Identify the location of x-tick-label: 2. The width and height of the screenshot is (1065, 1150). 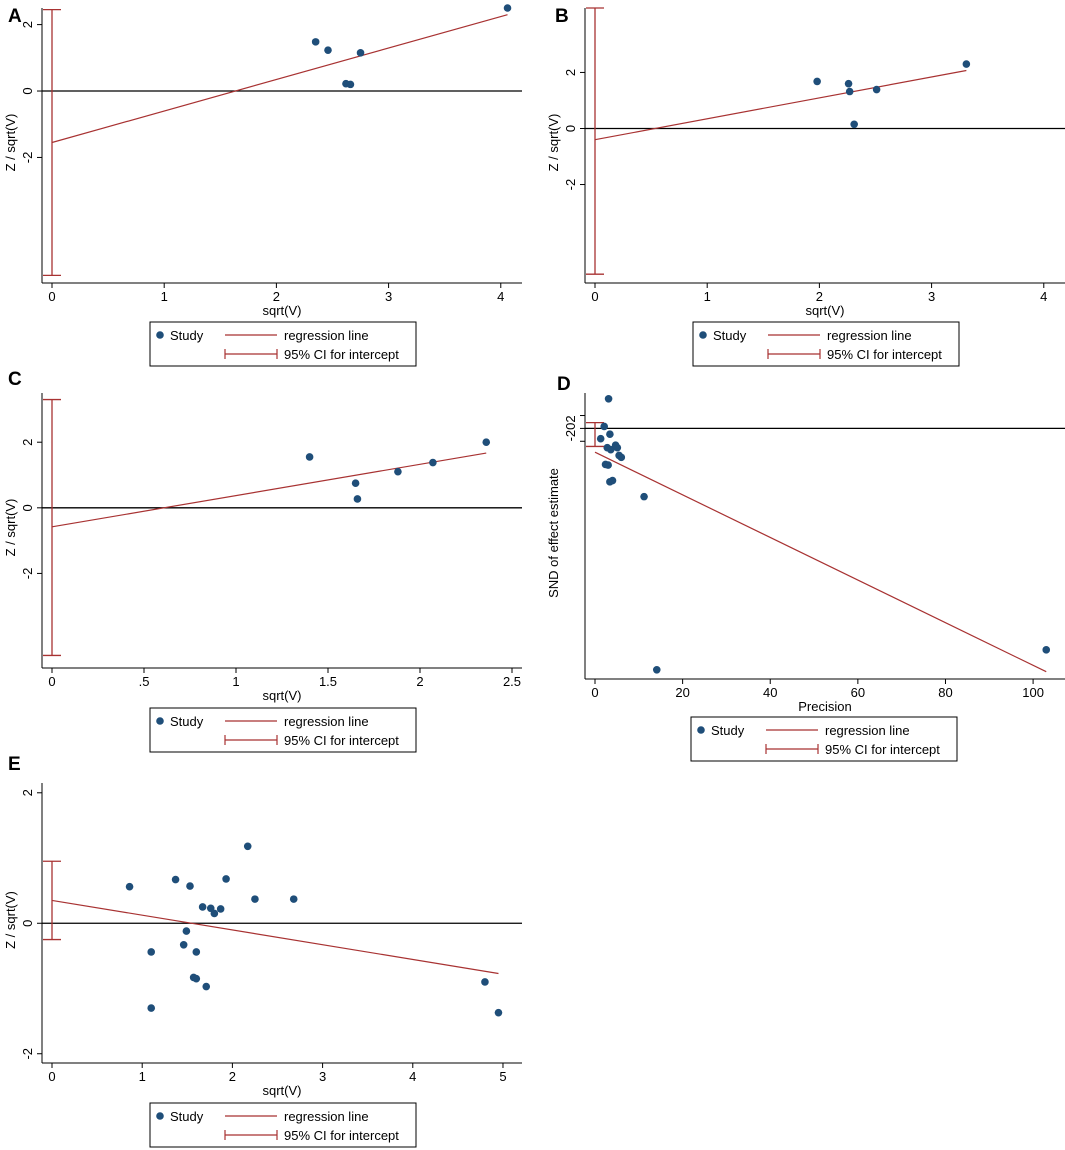
(232, 1076).